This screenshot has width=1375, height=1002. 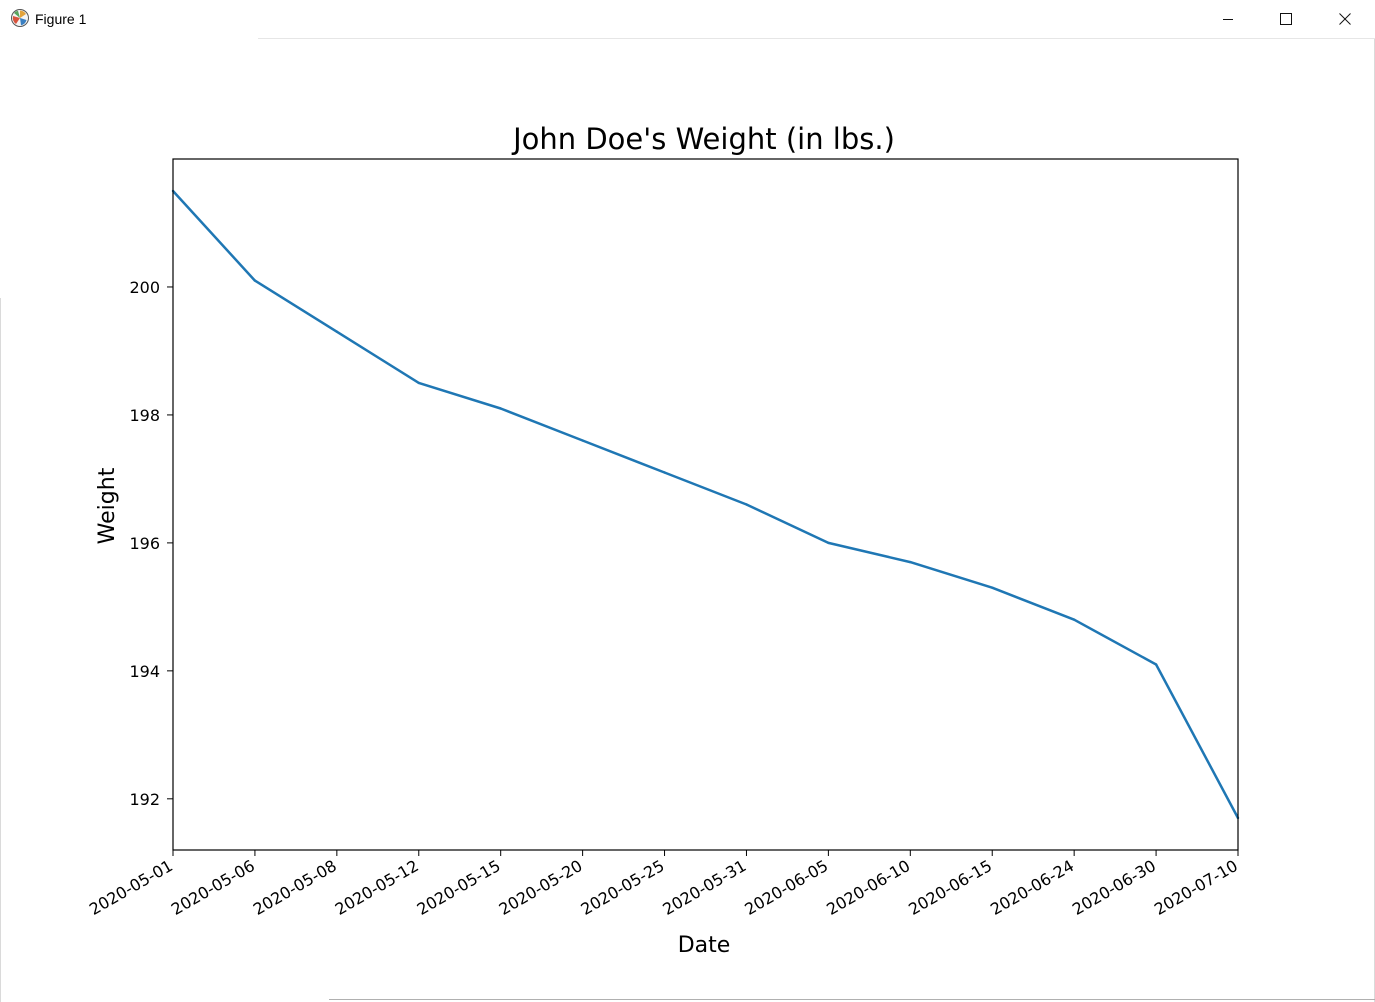 I want to click on x-tick-label: 2020-06-30, so click(x=1114, y=887).